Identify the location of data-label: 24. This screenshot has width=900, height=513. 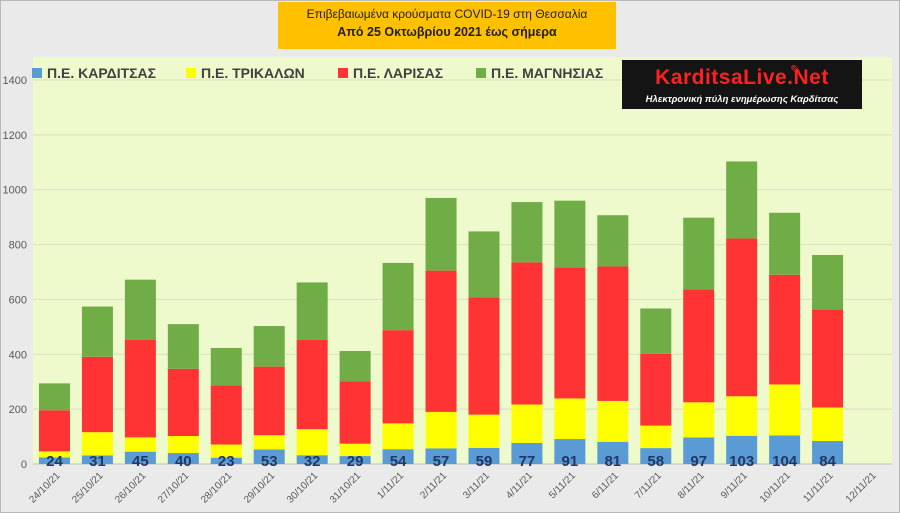
(54, 461).